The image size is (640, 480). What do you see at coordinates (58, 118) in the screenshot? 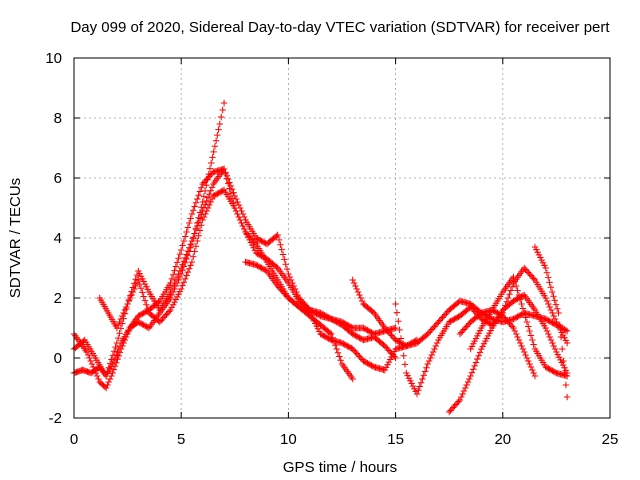
I see `y-tick-label: 8` at bounding box center [58, 118].